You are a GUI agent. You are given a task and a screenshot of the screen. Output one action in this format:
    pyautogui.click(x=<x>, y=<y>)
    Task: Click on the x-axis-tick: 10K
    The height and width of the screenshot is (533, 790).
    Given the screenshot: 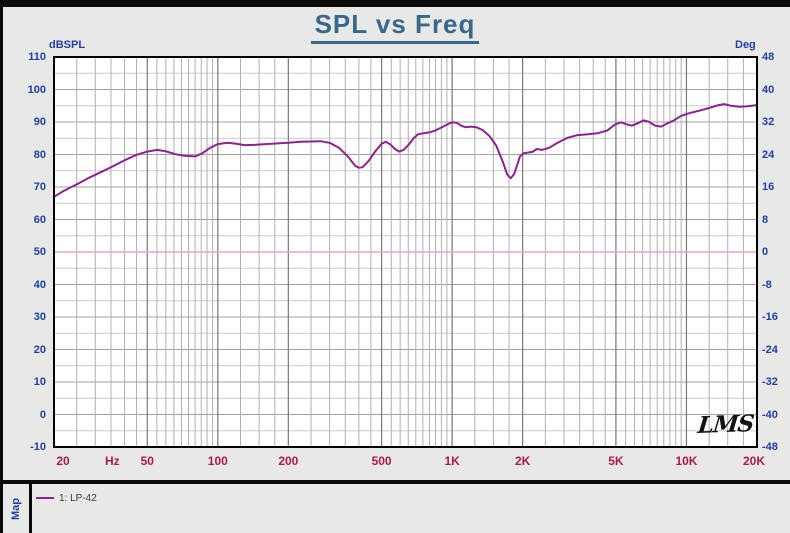 What is the action you would take?
    pyautogui.click(x=686, y=461)
    